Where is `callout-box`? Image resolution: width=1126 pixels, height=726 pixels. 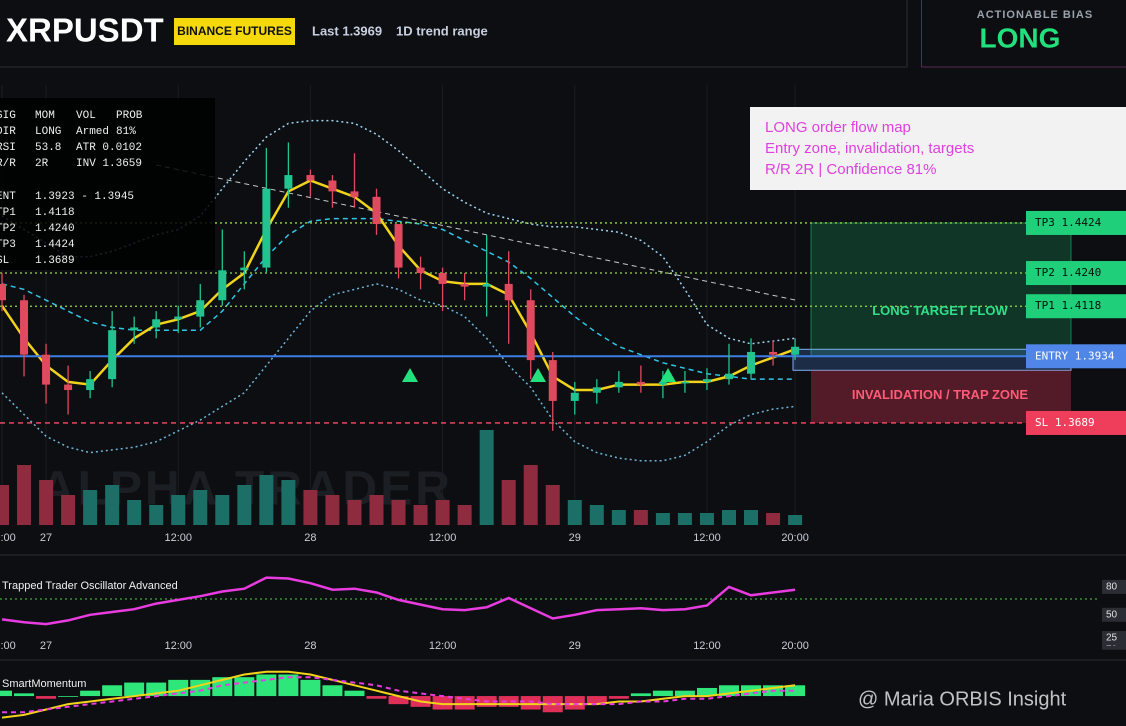 callout-box is located at coordinates (938, 148).